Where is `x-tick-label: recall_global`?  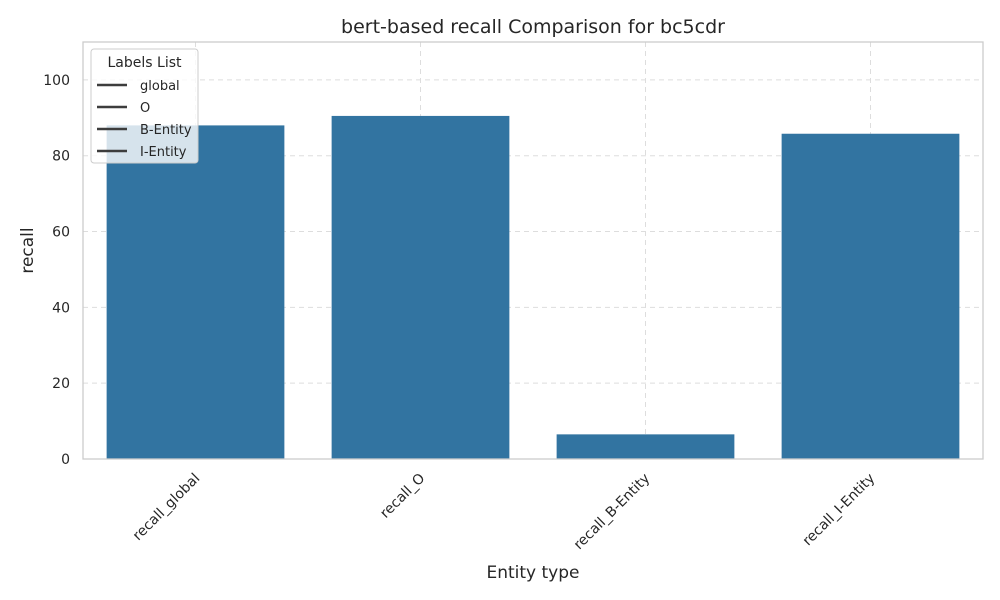 x-tick-label: recall_global is located at coordinates (166, 507).